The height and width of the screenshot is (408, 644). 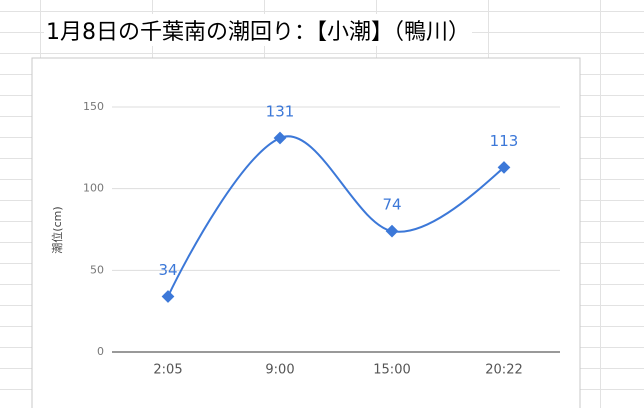 What do you see at coordinates (97, 269) in the screenshot?
I see `y-tick-label: 50` at bounding box center [97, 269].